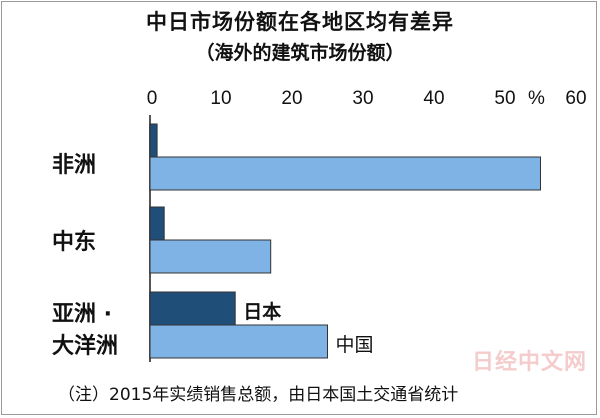 Image resolution: width=600 pixels, height=418 pixels. What do you see at coordinates (434, 98) in the screenshot?
I see `x-tick-label: 40` at bounding box center [434, 98].